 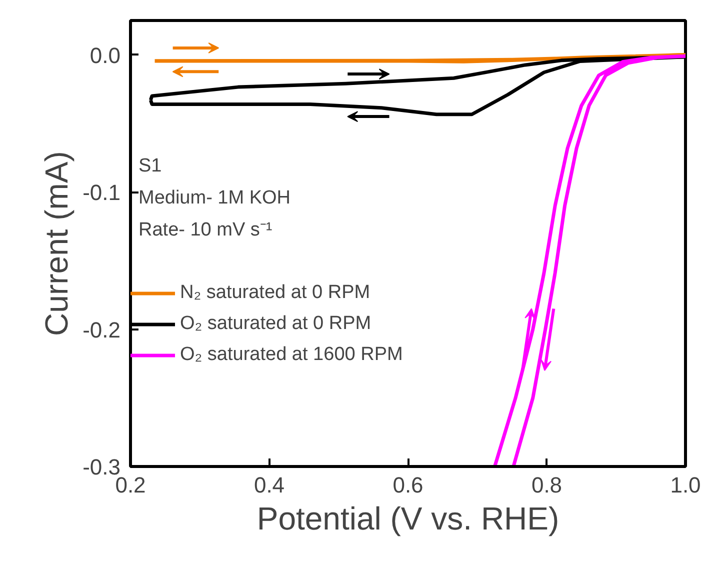 What do you see at coordinates (56, 243) in the screenshot?
I see `y-axis-title: Current (mA)` at bounding box center [56, 243].